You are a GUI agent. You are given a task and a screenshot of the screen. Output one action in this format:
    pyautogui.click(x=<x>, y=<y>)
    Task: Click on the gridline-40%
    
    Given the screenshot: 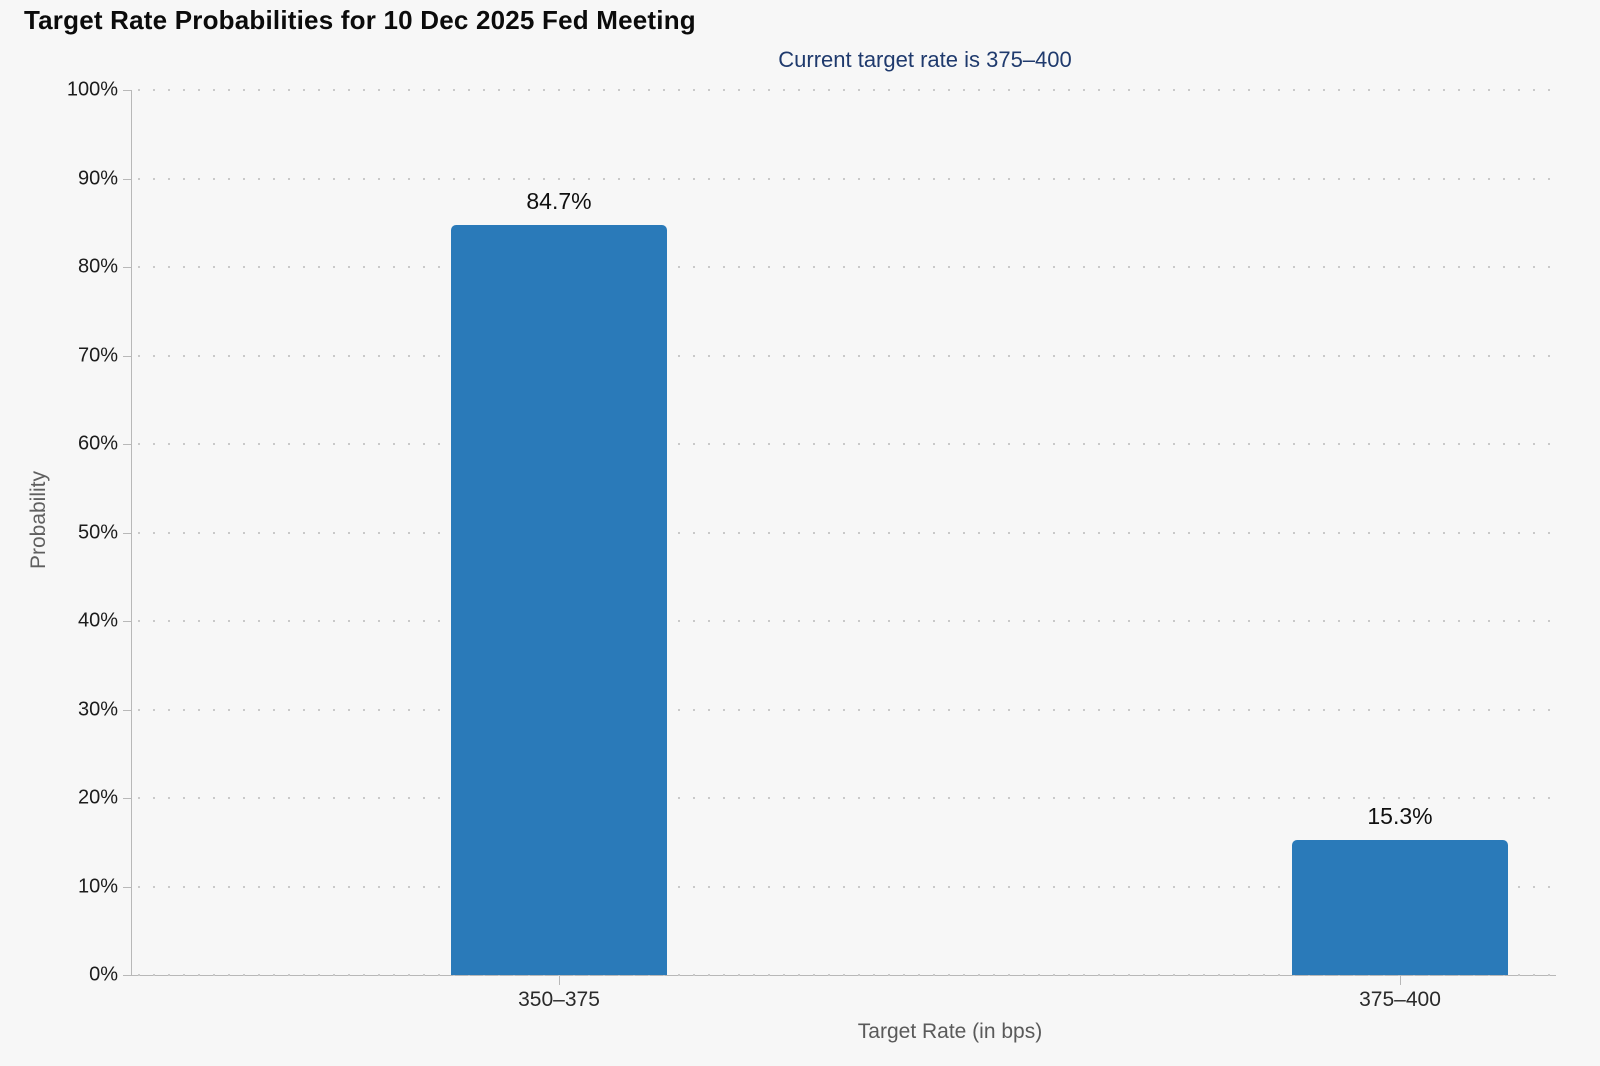 What is the action you would take?
    pyautogui.click(x=847, y=621)
    